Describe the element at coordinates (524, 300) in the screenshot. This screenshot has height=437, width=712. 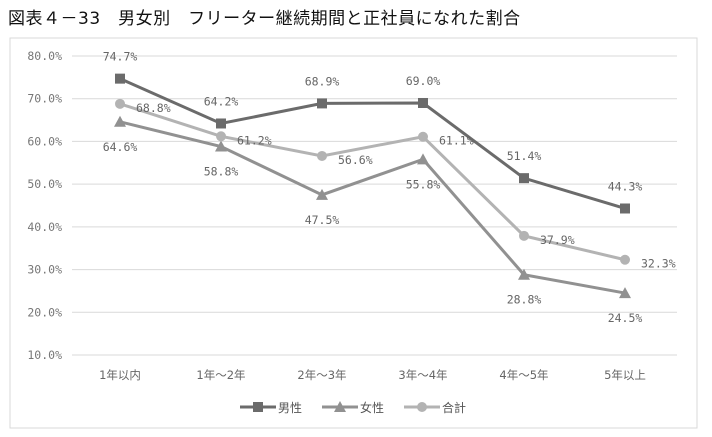
I see `data-label: 28.8%` at that location.